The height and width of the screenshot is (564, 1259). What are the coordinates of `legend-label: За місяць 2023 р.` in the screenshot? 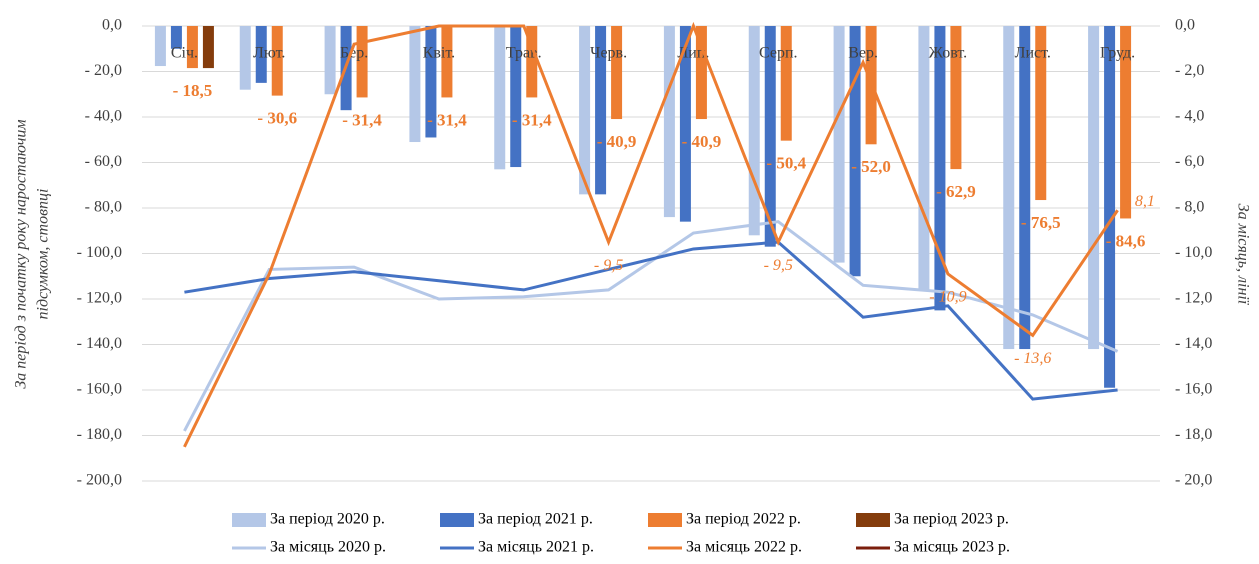 It's located at (952, 547).